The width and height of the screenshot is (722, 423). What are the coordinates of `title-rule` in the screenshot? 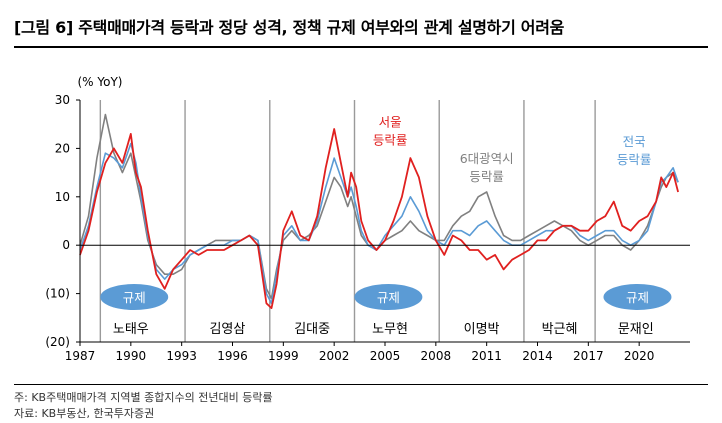 It's located at (361, 47).